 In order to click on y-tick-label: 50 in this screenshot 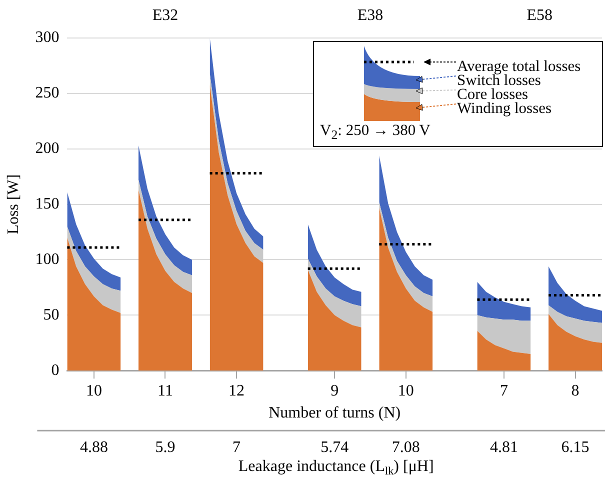, I will do `click(51, 315)`.